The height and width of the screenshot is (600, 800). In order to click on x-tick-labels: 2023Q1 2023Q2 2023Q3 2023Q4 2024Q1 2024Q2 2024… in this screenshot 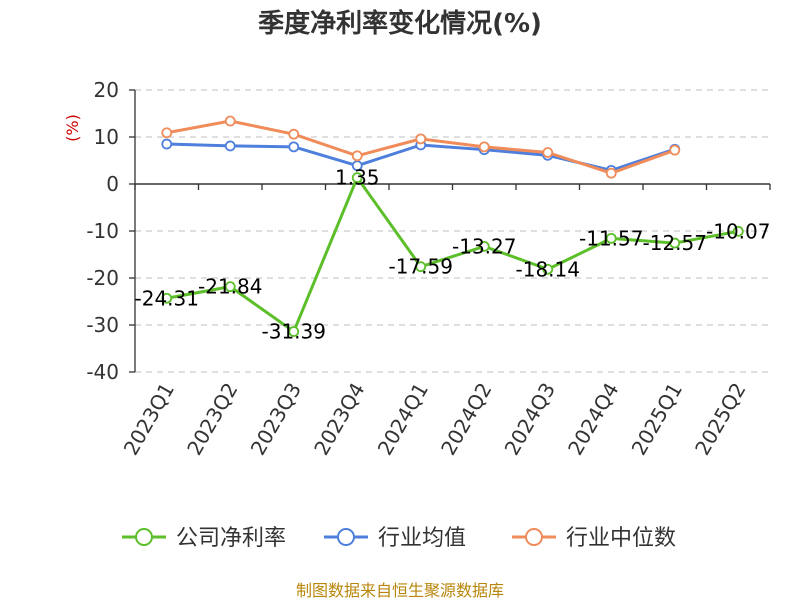, I will do `click(435, 419)`.